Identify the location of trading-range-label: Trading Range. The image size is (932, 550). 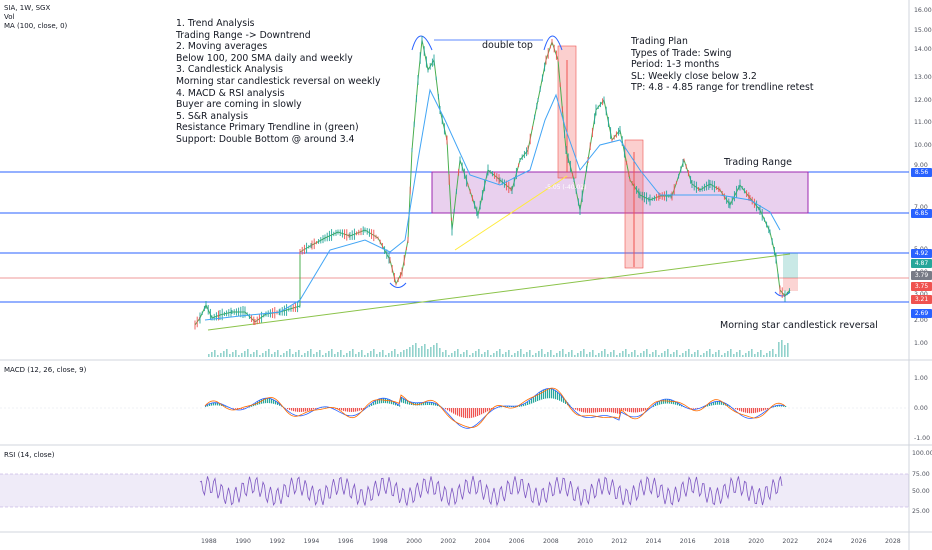
(758, 162).